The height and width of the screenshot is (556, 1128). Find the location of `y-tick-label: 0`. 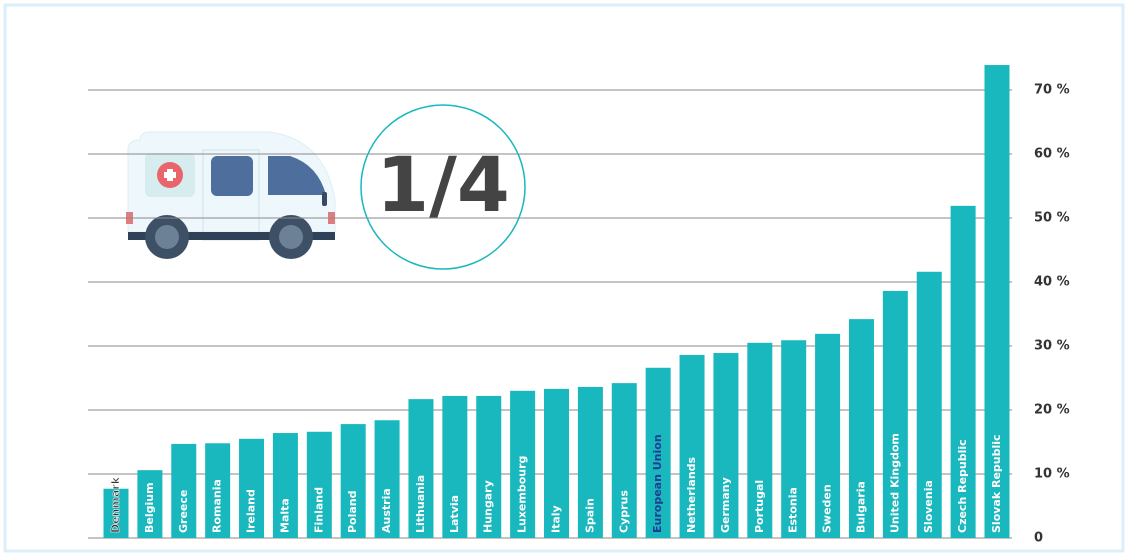

y-tick-label: 0 is located at coordinates (1038, 538).